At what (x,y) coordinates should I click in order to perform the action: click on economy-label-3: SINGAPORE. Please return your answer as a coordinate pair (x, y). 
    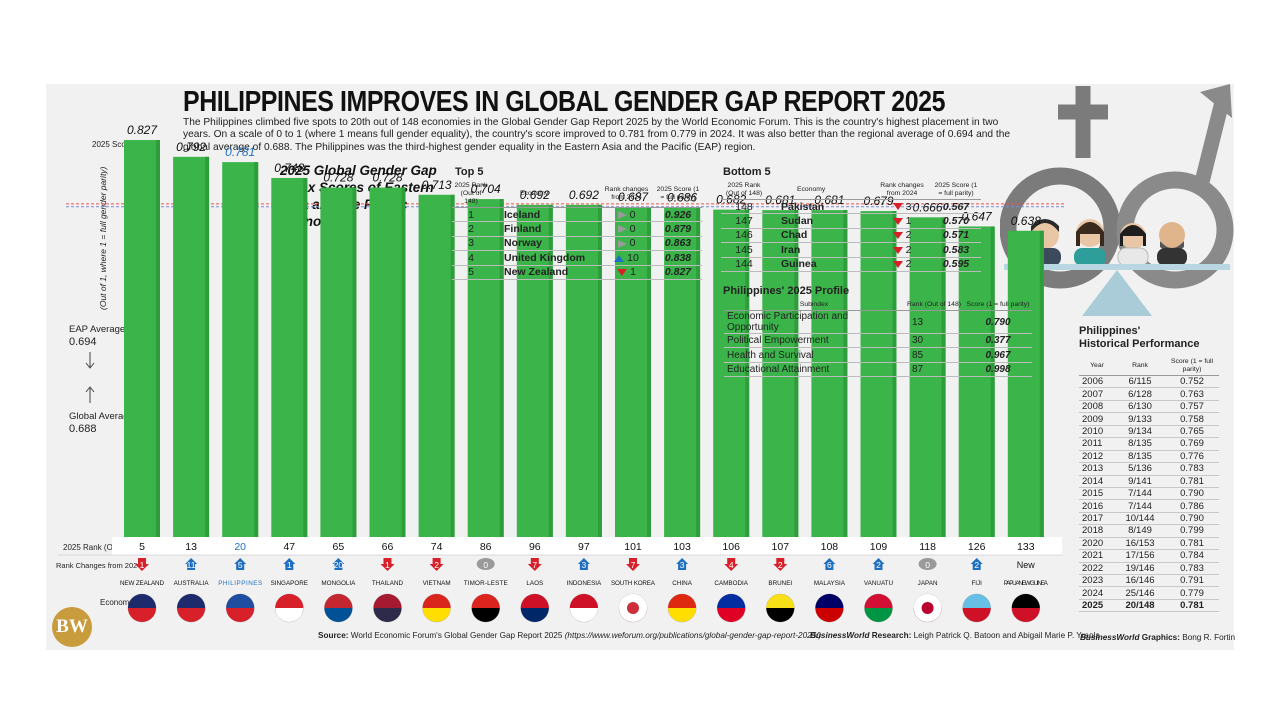
    Looking at the image, I should click on (289, 583).